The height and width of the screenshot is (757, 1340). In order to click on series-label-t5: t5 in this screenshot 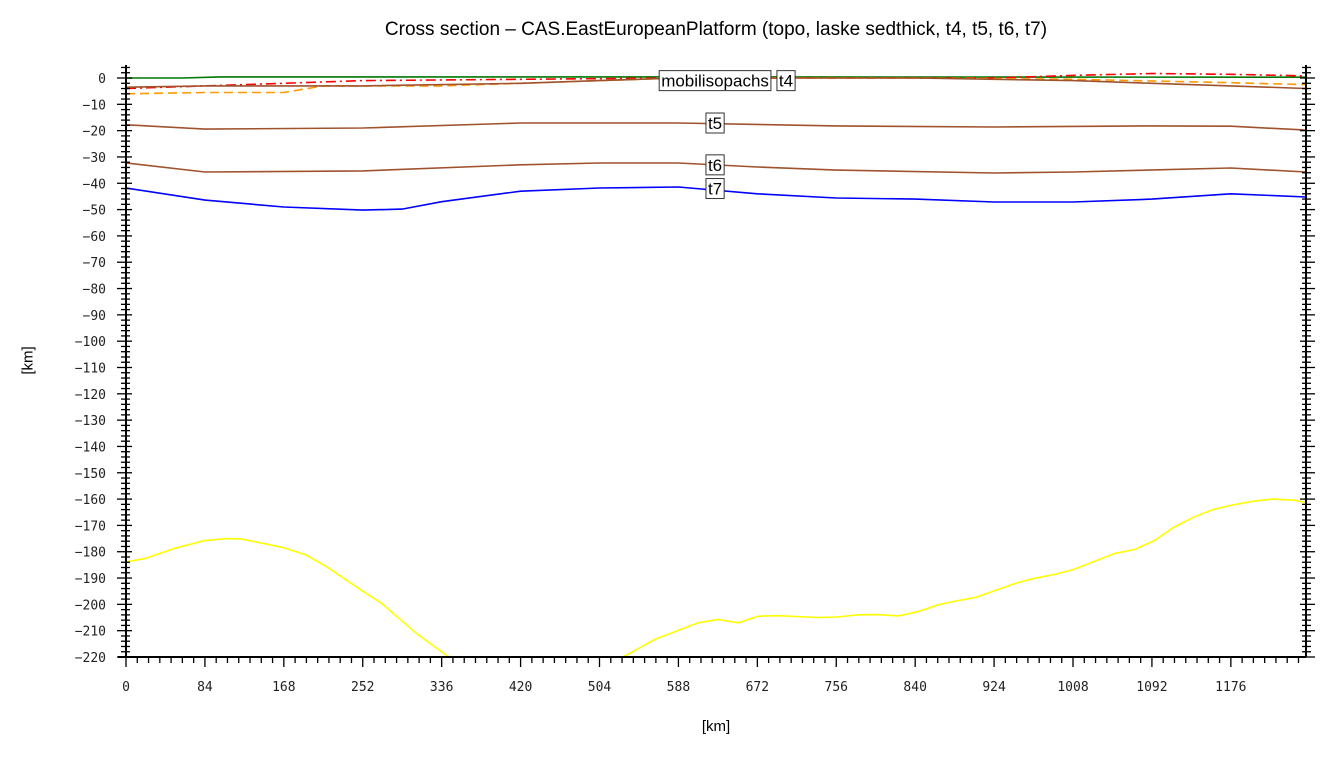, I will do `click(715, 123)`.